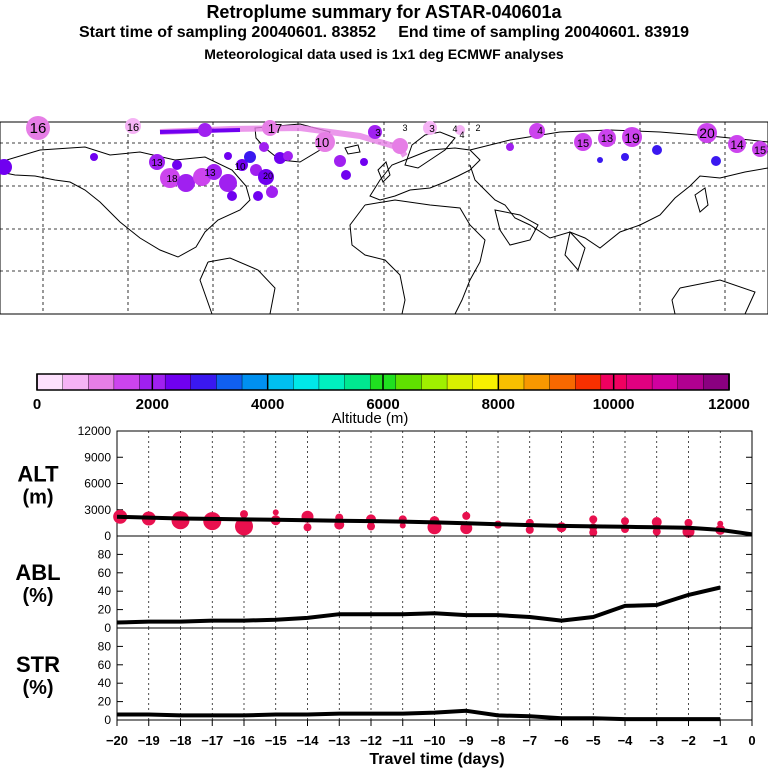  What do you see at coordinates (105, 665) in the screenshot?
I see `y-tick-label: 60` at bounding box center [105, 665].